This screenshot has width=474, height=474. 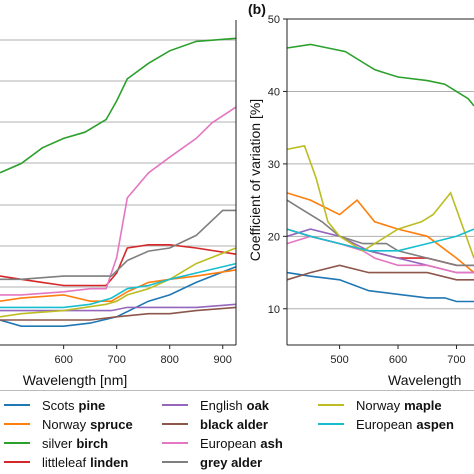 I want to click on a-x-tick-label: 700, so click(x=116, y=360).